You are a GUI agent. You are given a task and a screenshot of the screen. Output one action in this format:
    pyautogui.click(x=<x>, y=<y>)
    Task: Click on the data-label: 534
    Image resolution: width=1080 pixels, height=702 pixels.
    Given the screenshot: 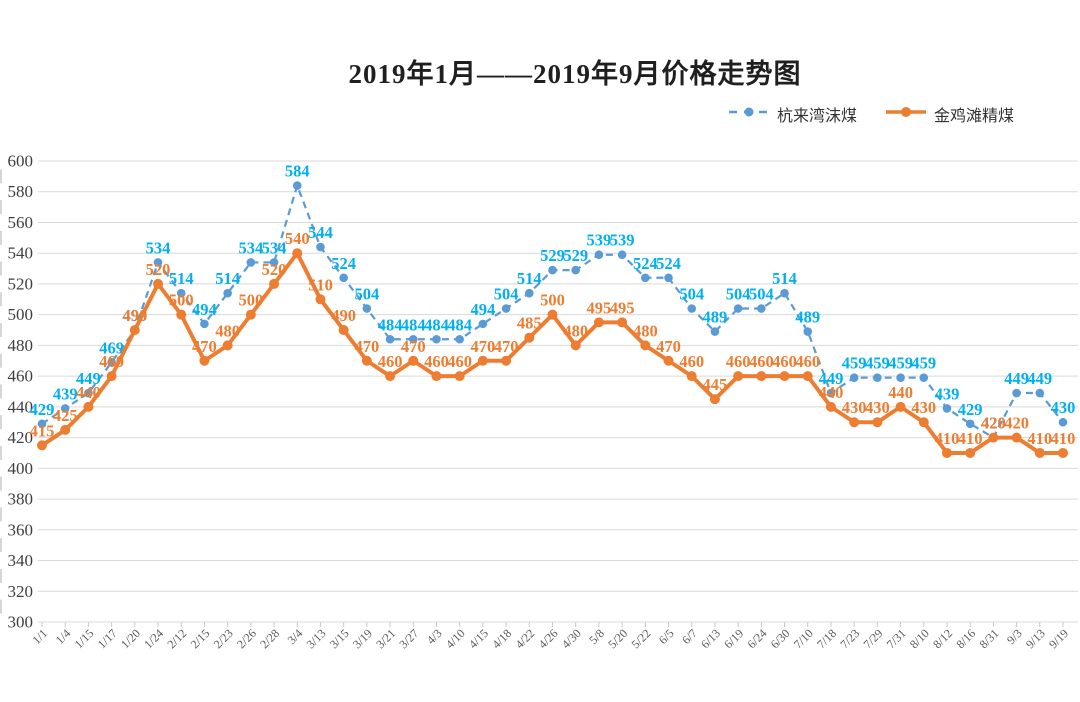 What is the action you would take?
    pyautogui.click(x=158, y=247)
    